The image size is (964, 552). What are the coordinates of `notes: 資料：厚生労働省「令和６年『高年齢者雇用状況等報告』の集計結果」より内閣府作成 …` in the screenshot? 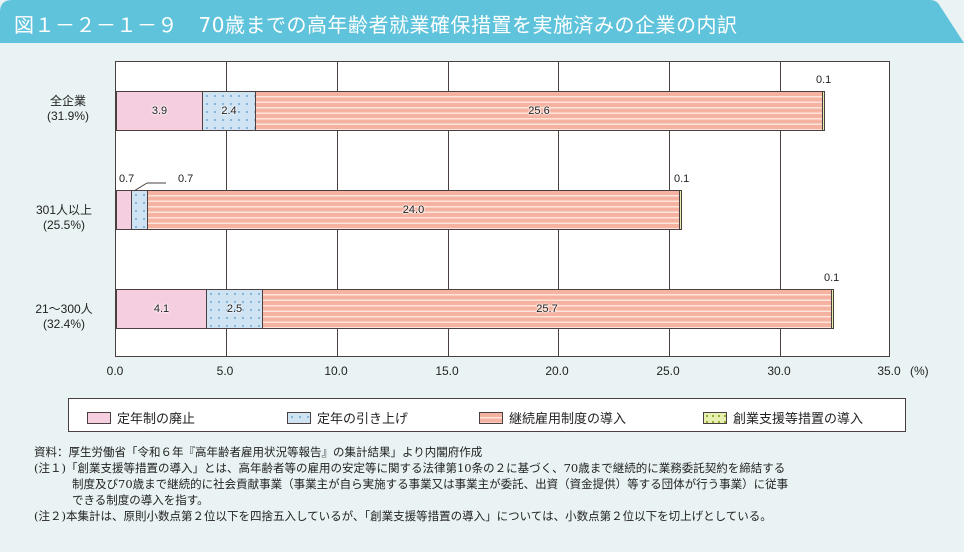 It's located at (411, 484).